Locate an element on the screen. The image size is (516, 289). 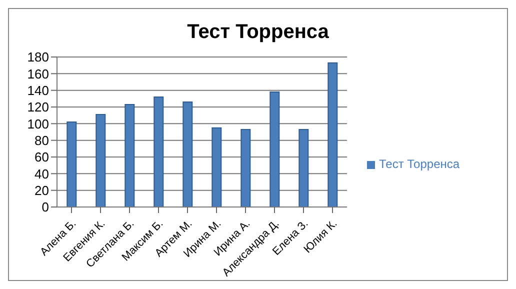
y-tick-label: 120 is located at coordinates (38, 107).